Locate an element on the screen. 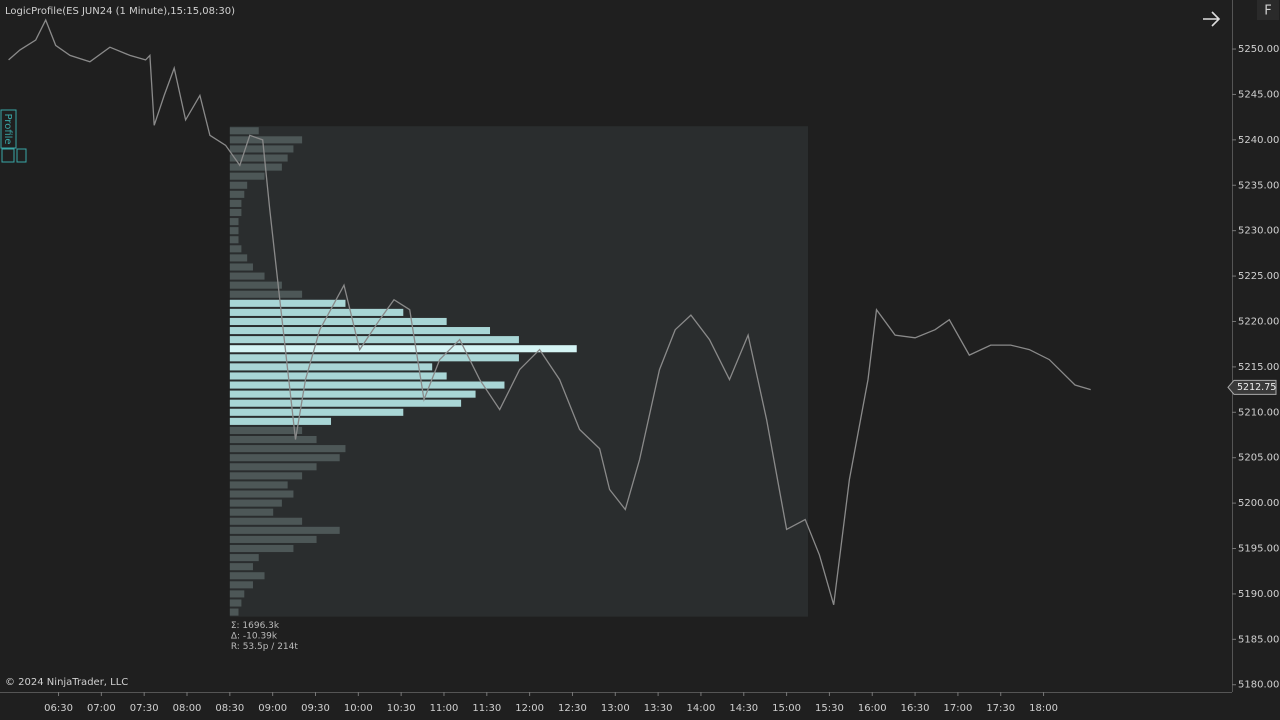 Image resolution: width=1280 pixels, height=720 pixels. x-tick-label: 07:30 is located at coordinates (144, 708).